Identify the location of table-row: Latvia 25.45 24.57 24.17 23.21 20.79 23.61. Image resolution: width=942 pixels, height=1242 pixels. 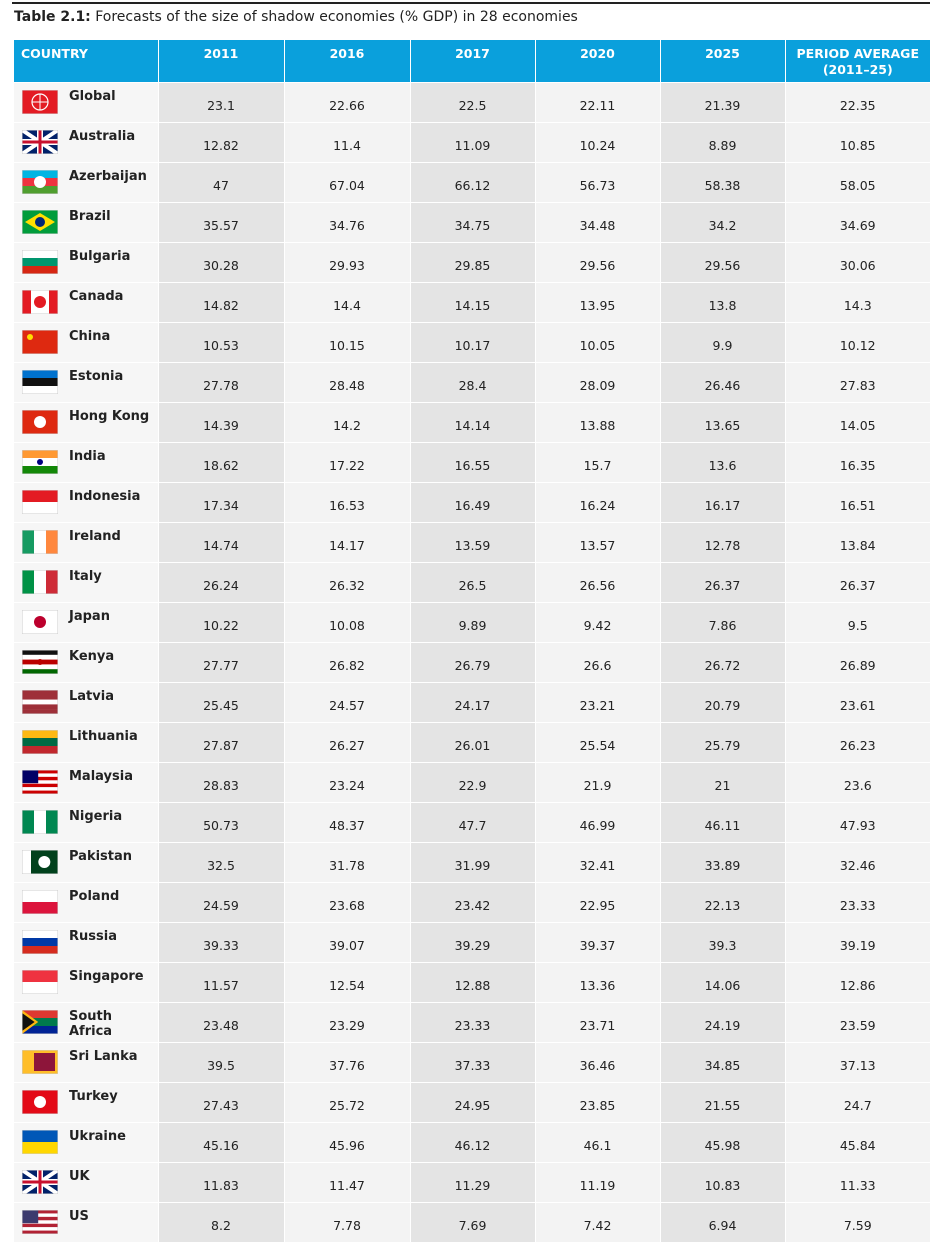
(472, 701).